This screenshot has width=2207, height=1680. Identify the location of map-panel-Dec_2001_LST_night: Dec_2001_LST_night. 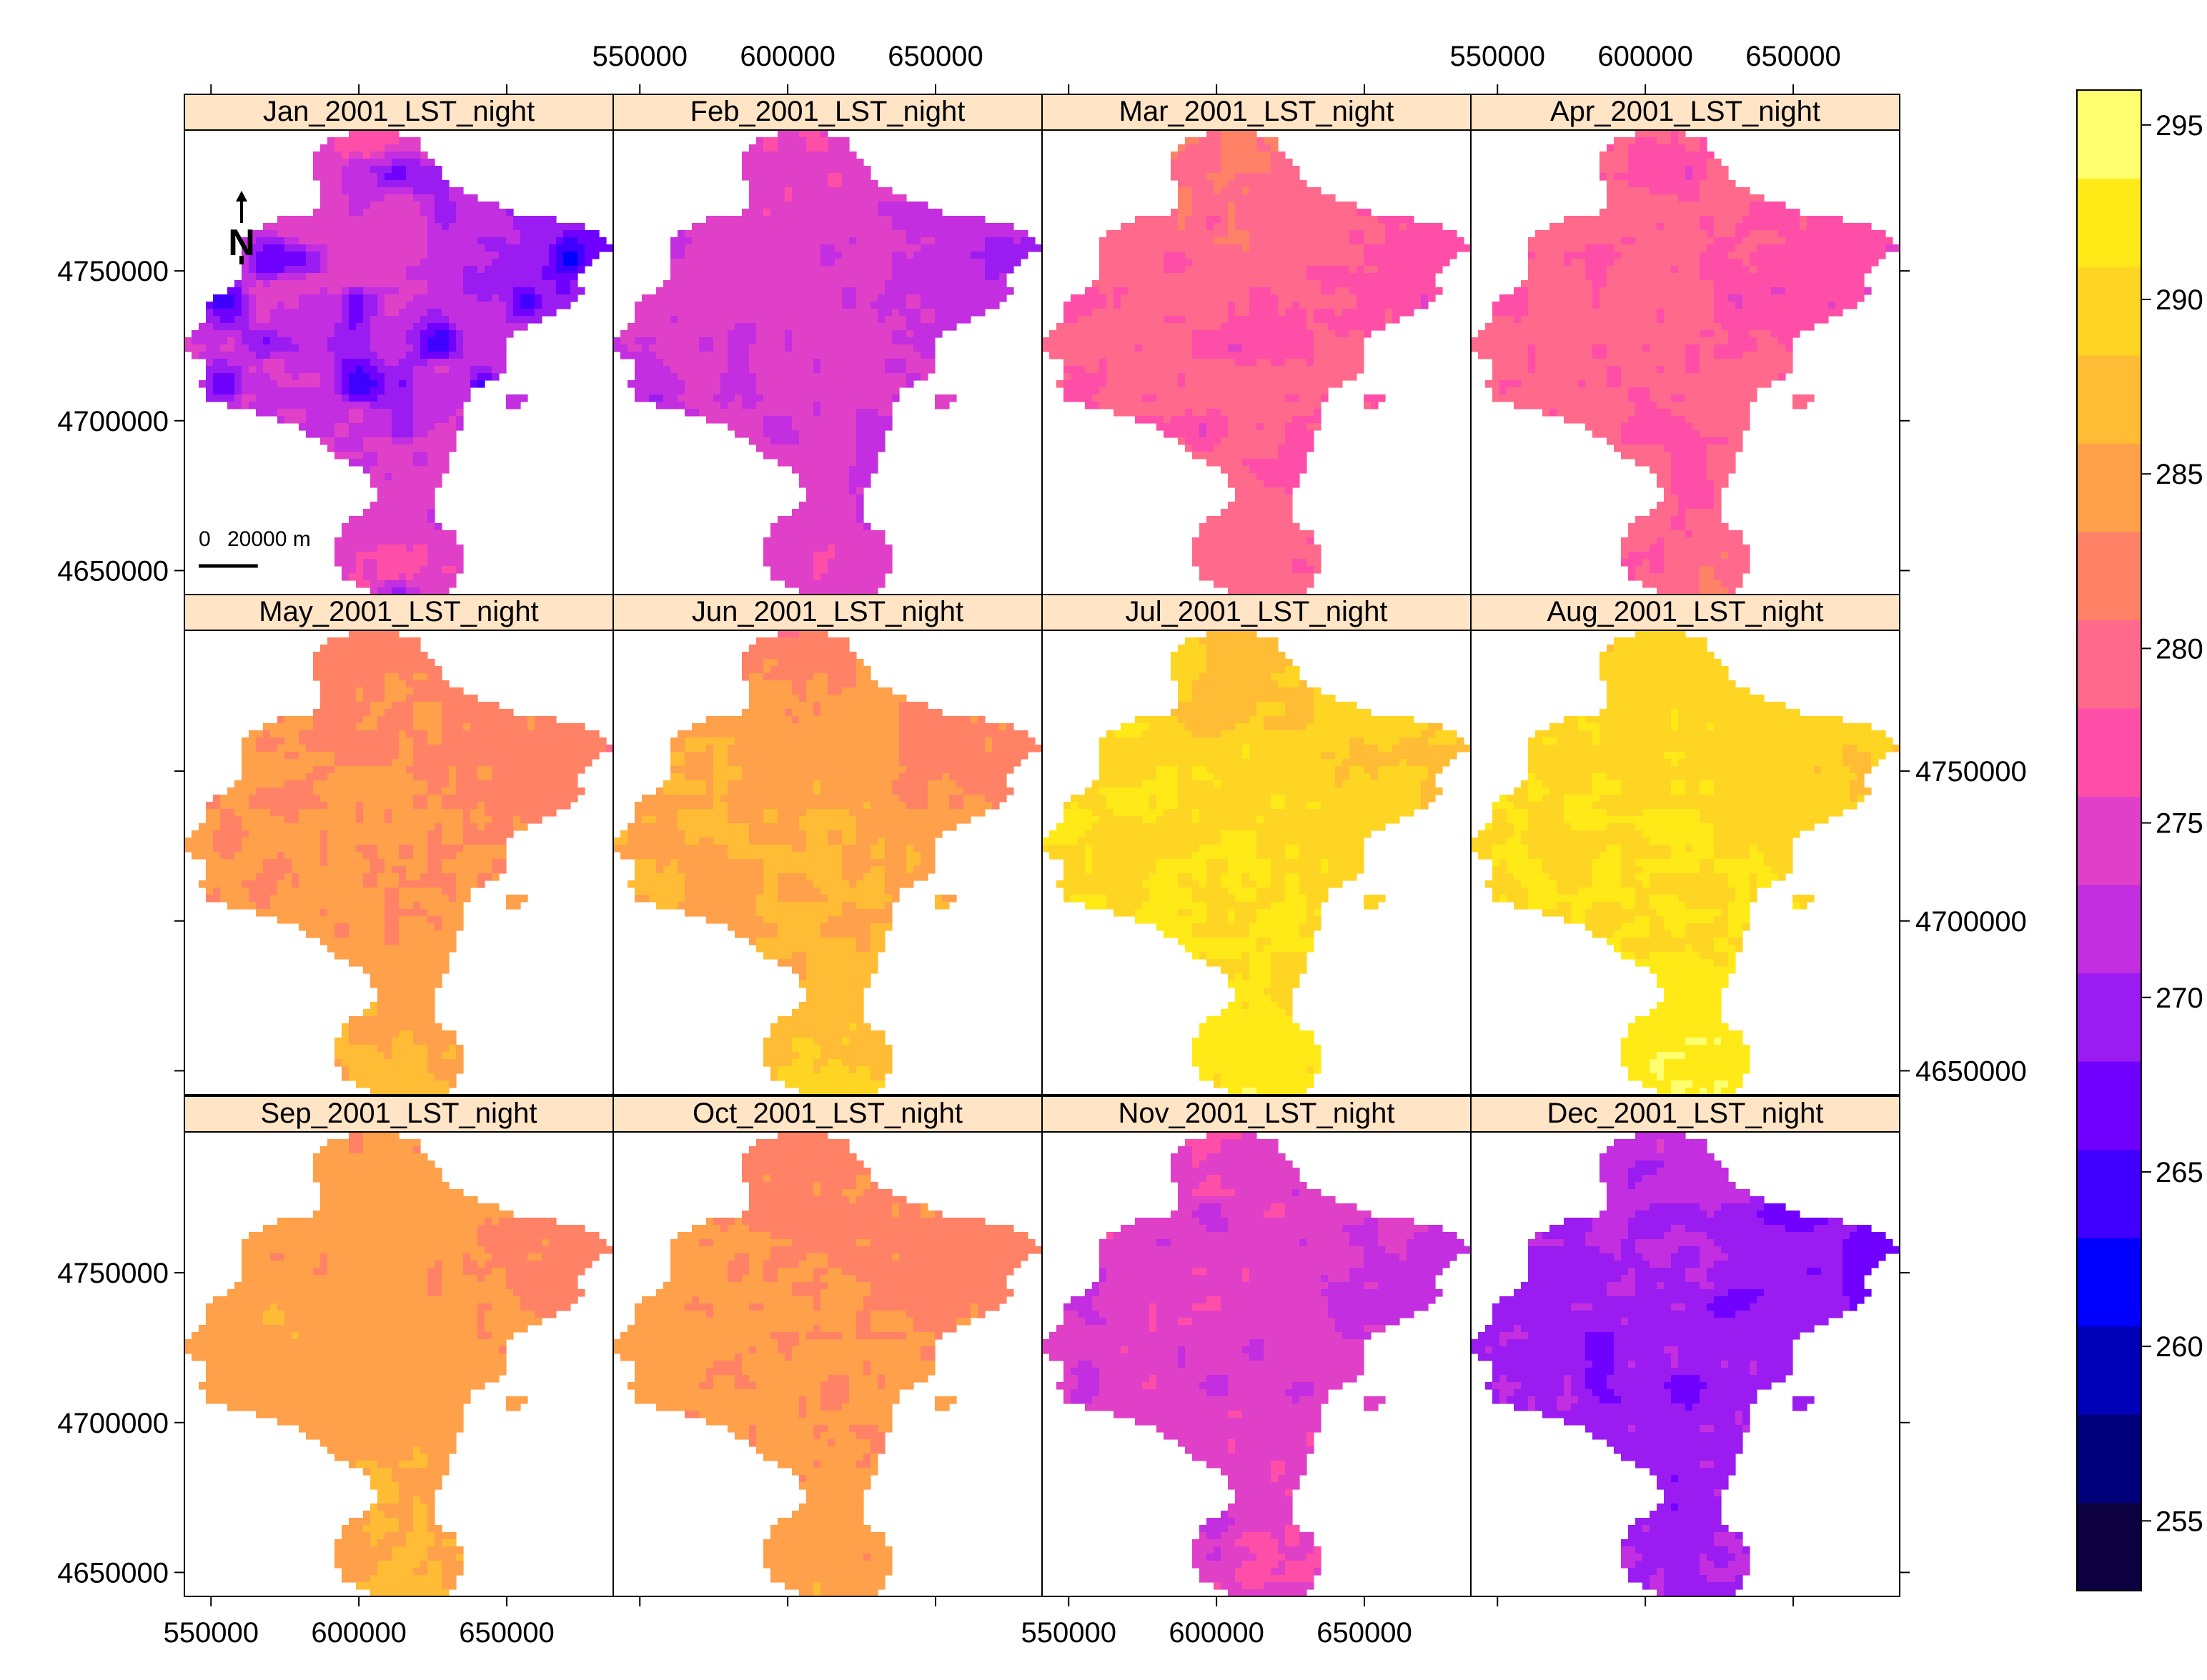
(1685, 1346).